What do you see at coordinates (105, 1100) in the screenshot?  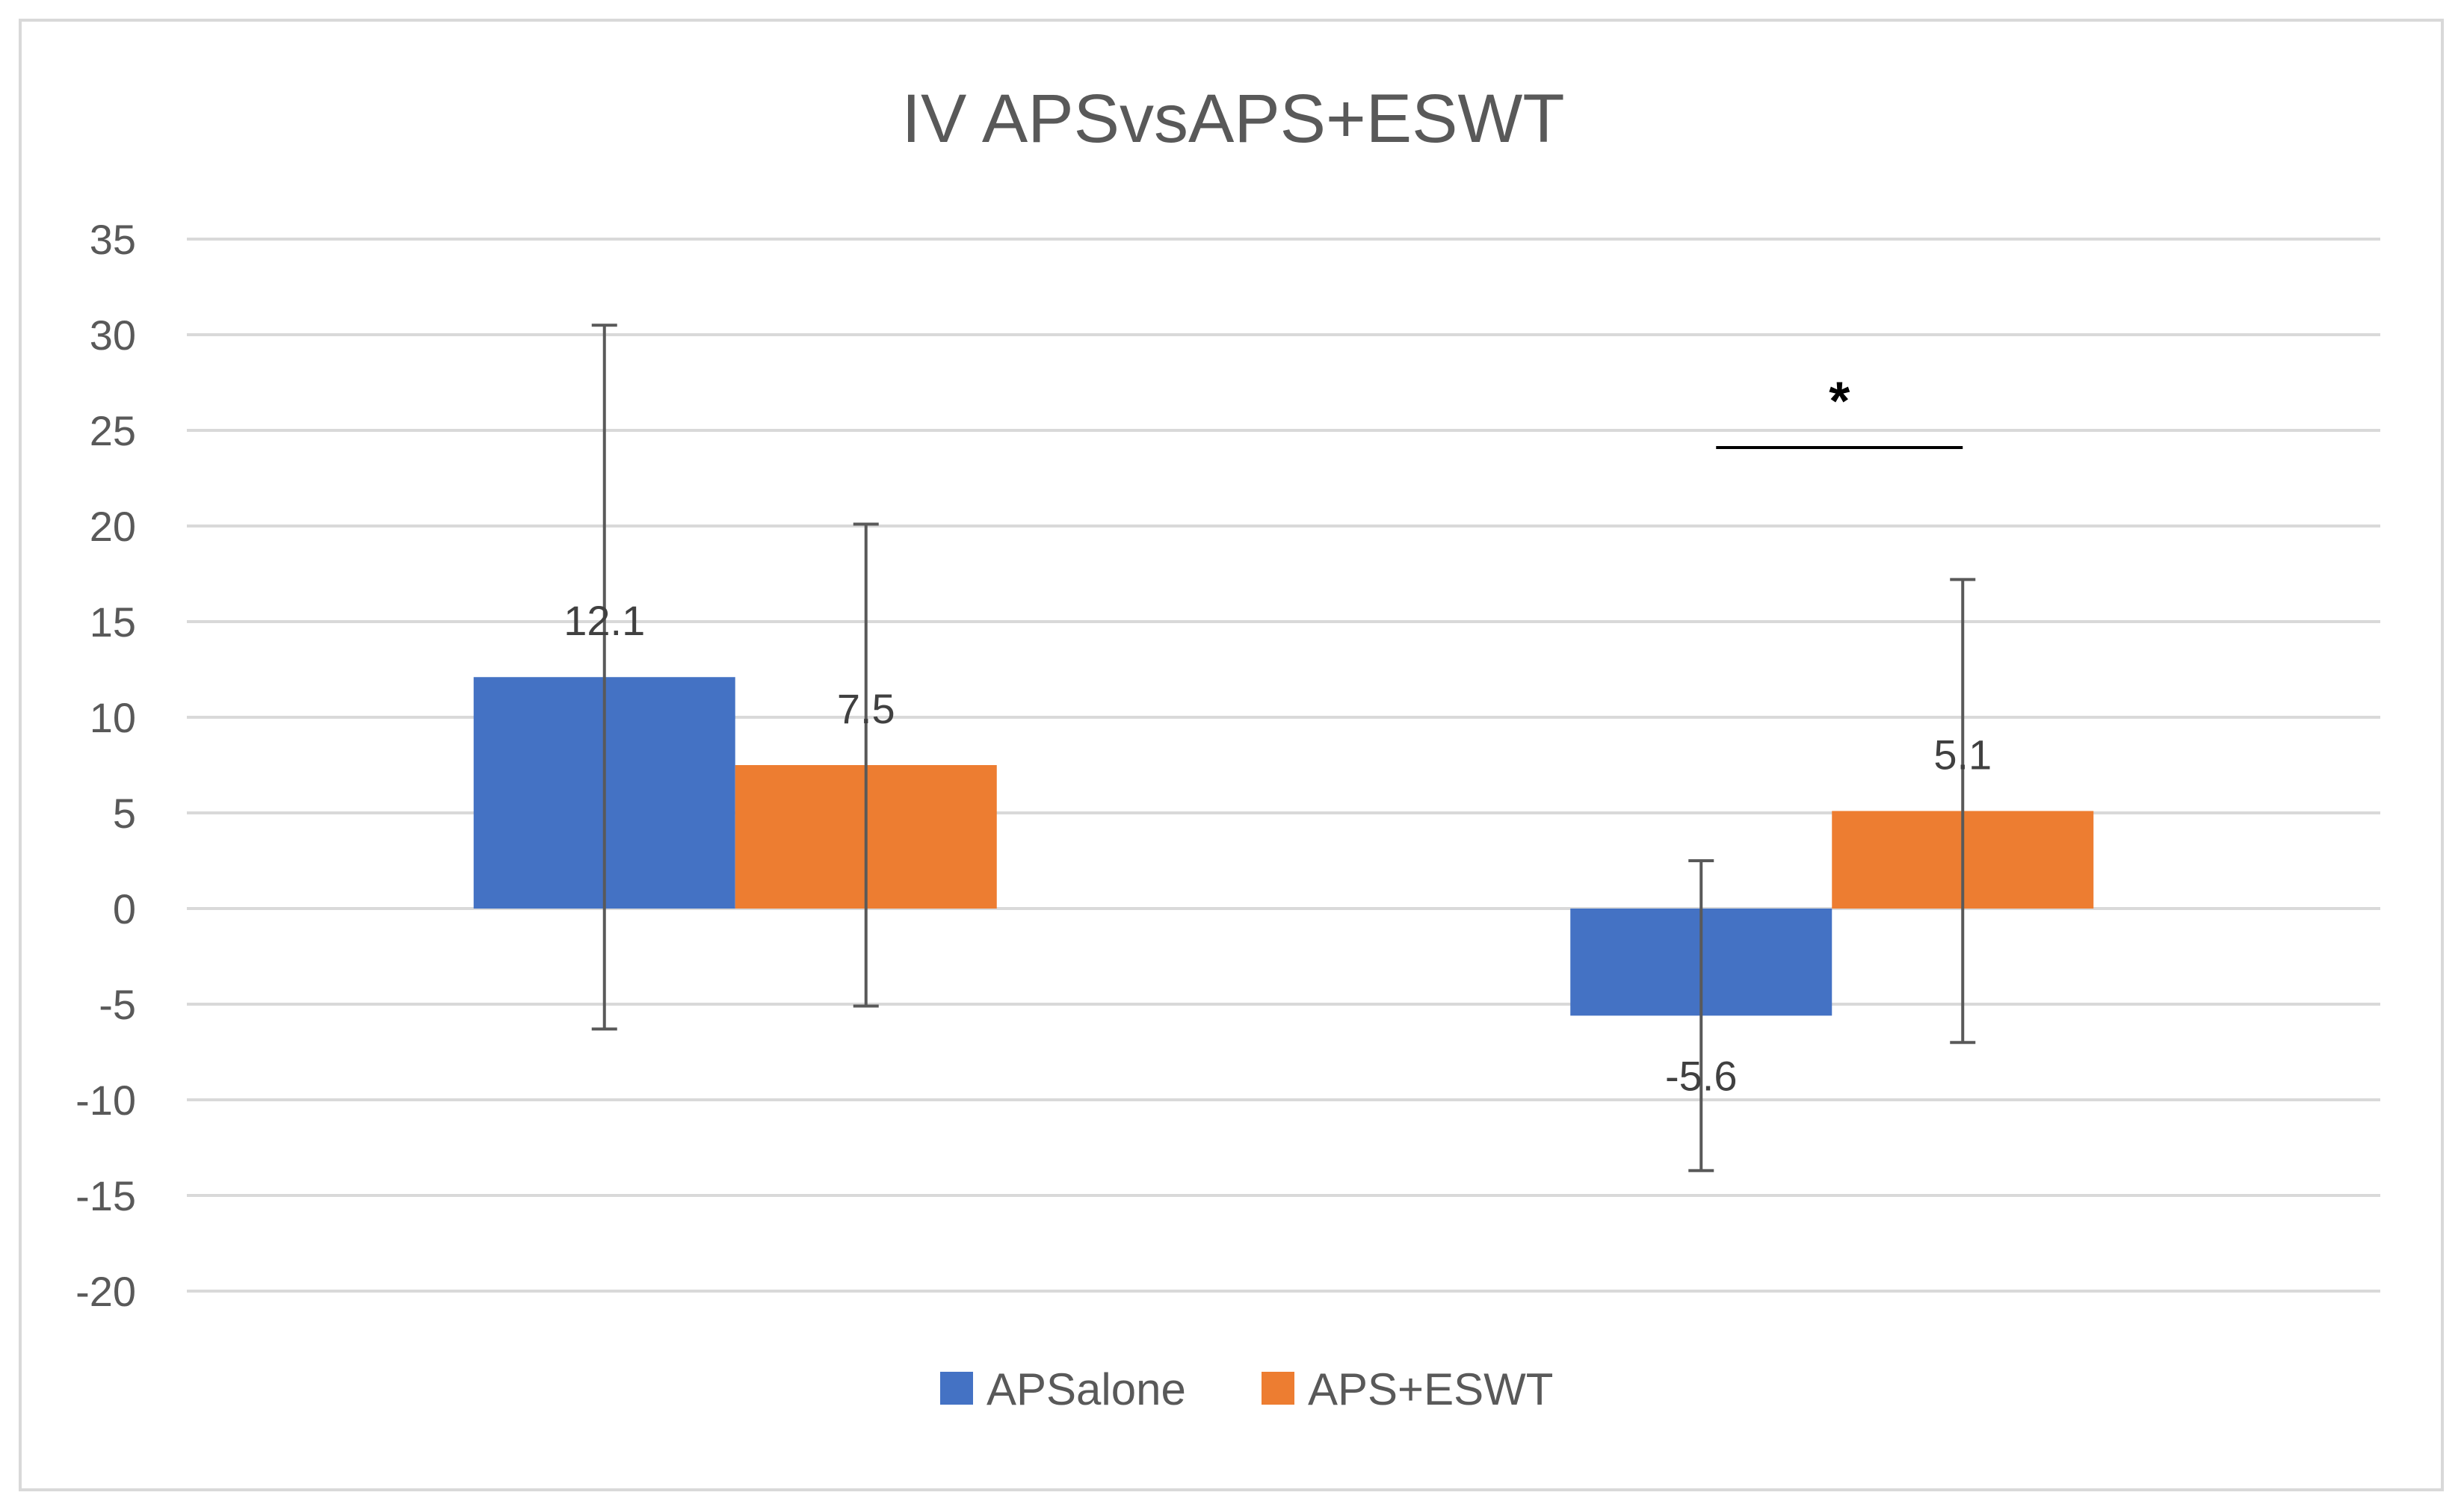 I see `y-tick-label: -10` at bounding box center [105, 1100].